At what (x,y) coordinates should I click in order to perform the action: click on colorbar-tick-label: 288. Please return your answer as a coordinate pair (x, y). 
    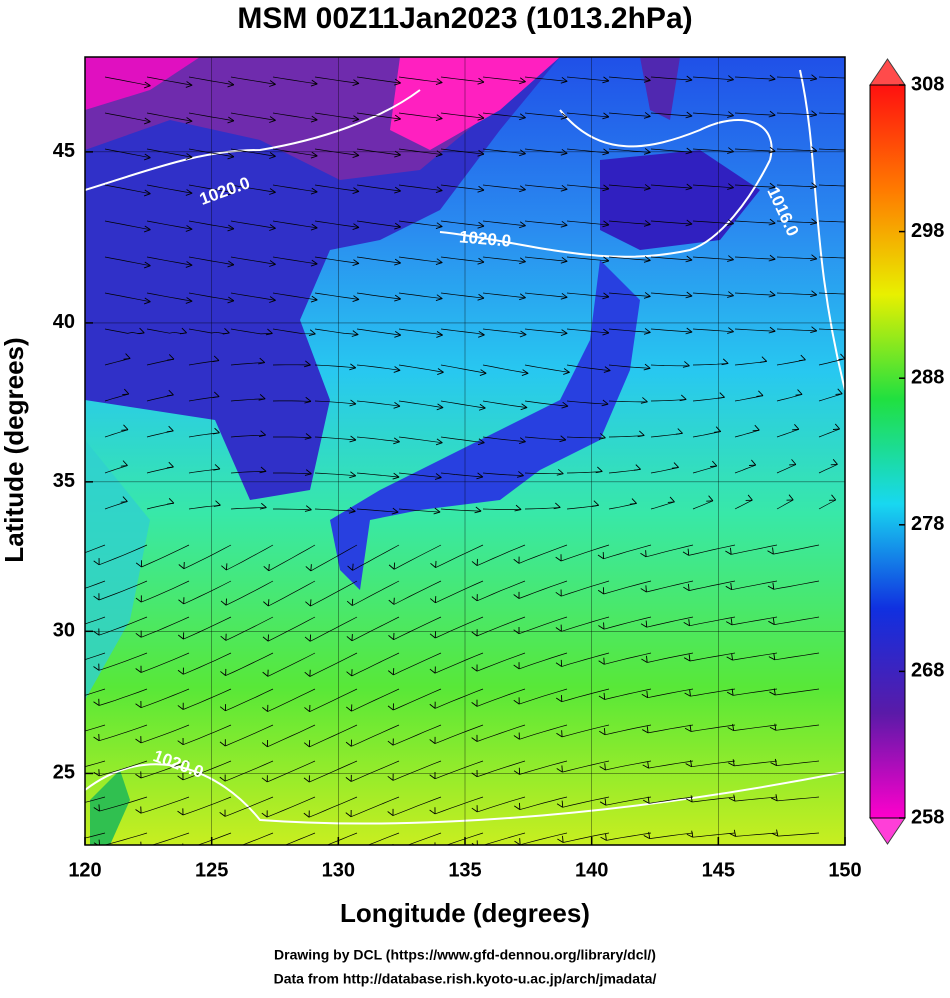
    Looking at the image, I should click on (927, 377).